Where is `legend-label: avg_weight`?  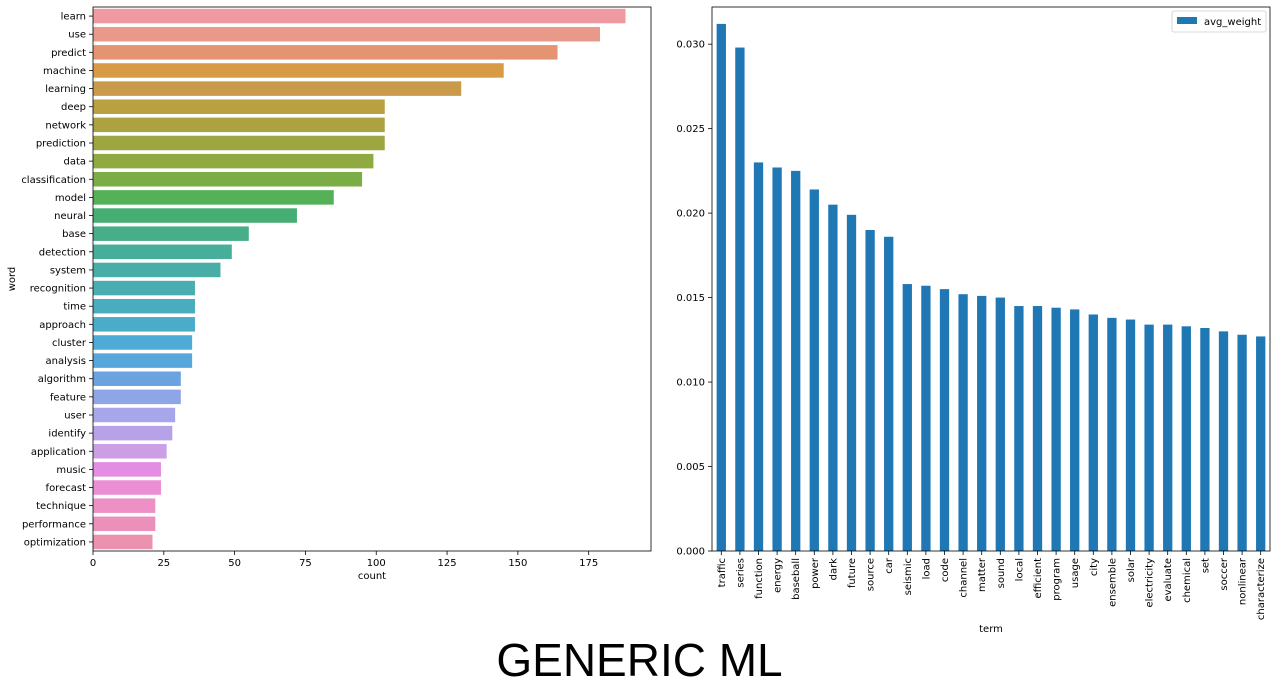
legend-label: avg_weight is located at coordinates (1232, 22).